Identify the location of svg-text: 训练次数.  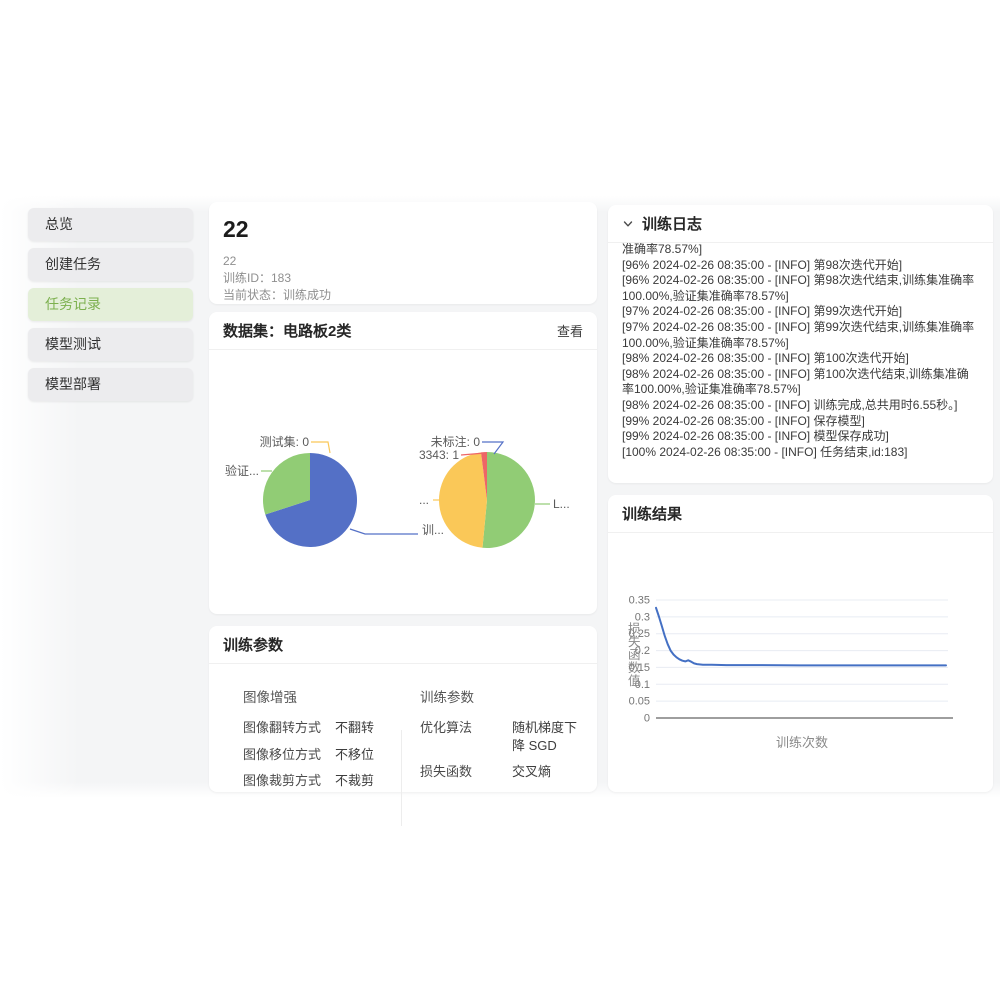
(802, 742).